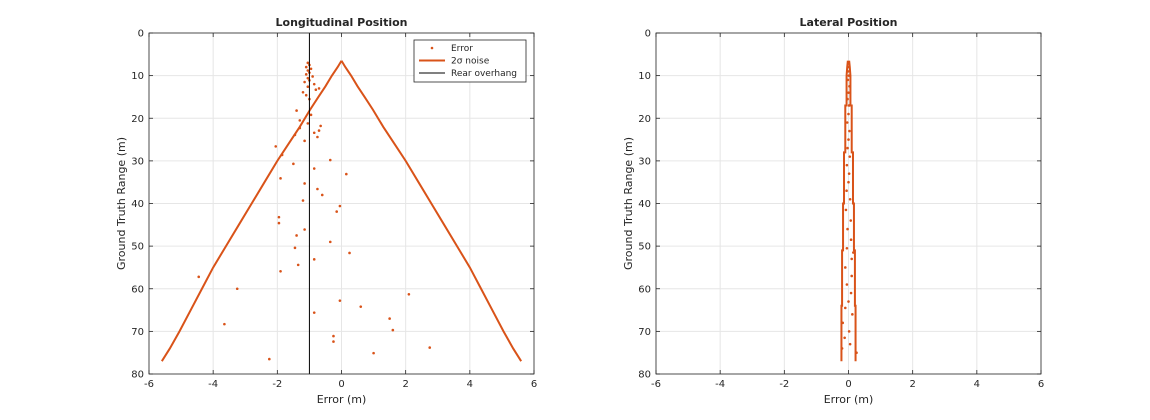 Image resolution: width=1150 pixels, height=420 pixels. Describe the element at coordinates (405, 384) in the screenshot. I see `x-tick-label: 2` at that location.